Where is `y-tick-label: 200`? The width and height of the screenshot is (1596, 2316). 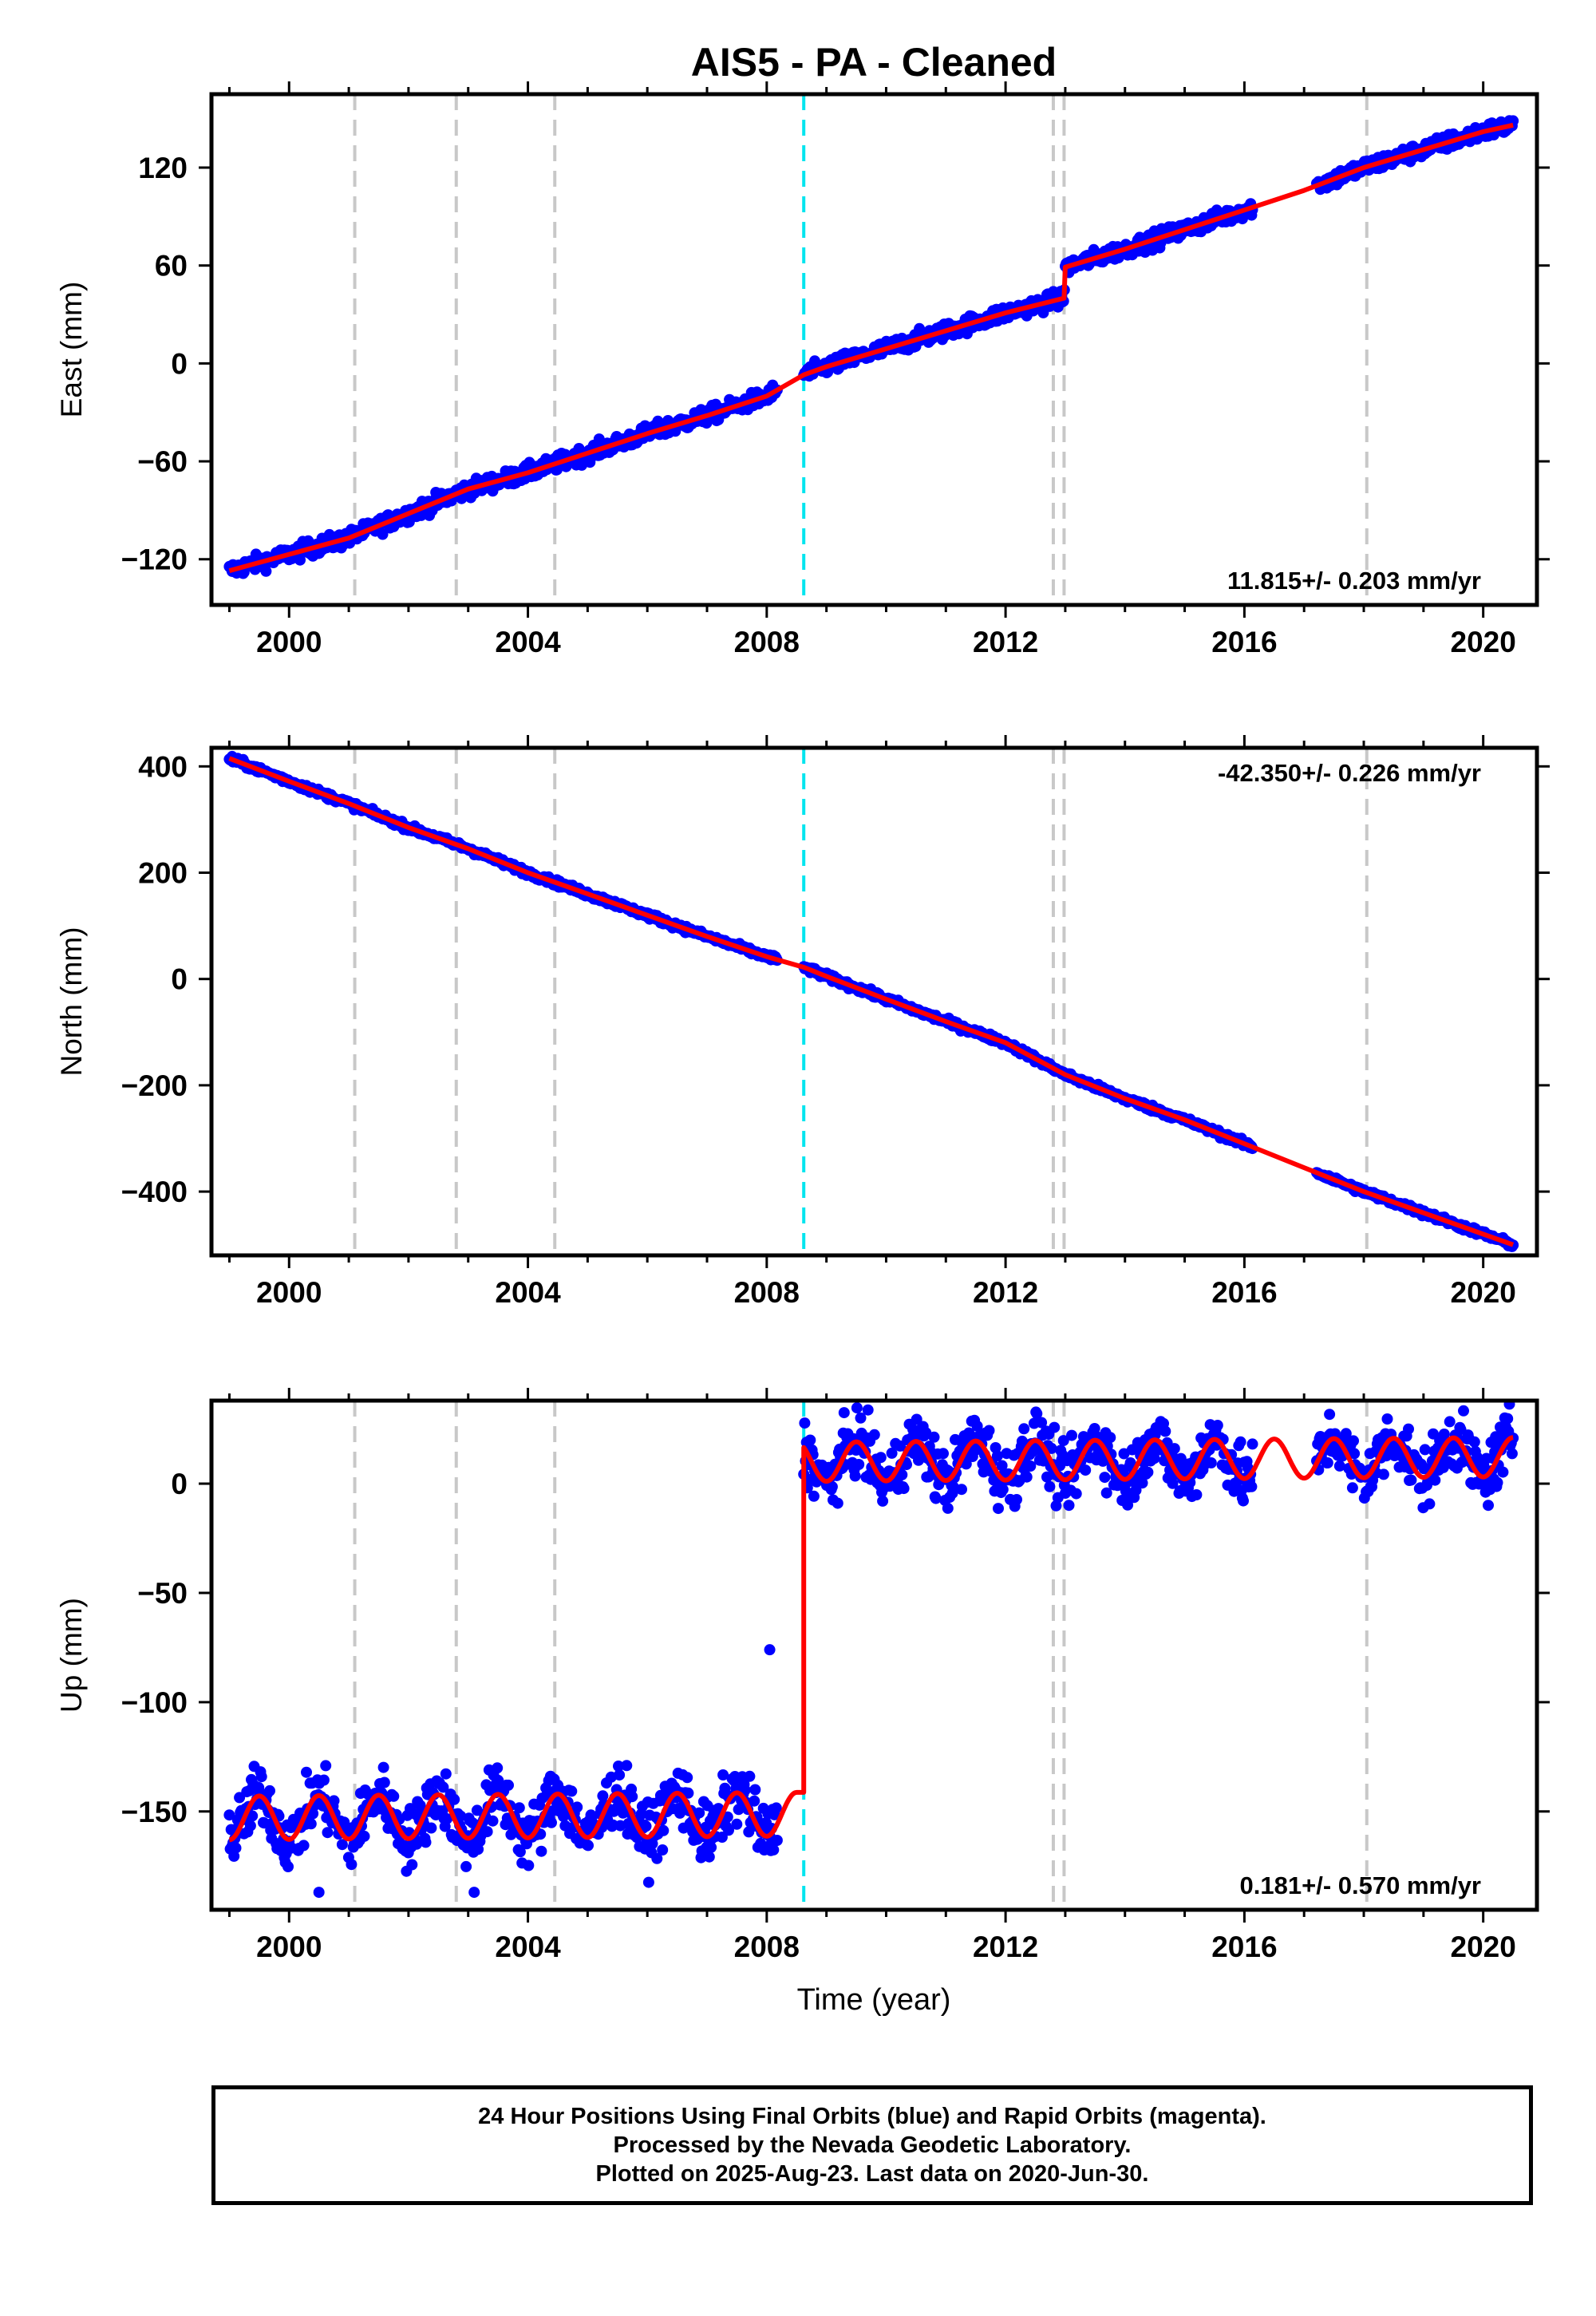 y-tick-label: 200 is located at coordinates (163, 873).